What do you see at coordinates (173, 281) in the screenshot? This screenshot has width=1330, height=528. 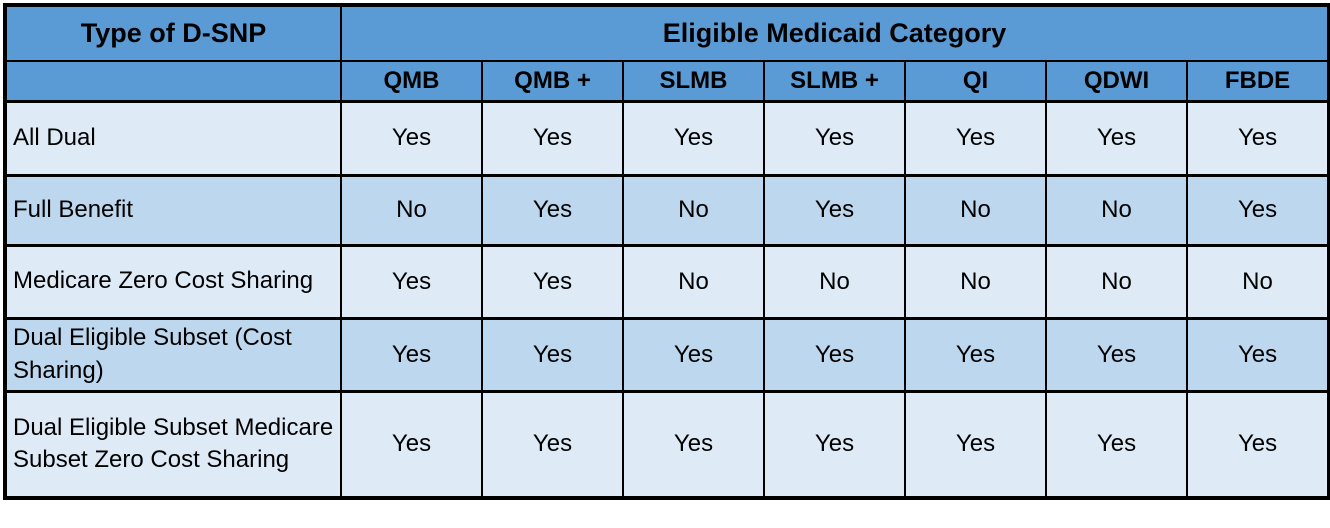 I see `row-label: Medicare Zero Cost Sharing` at bounding box center [173, 281].